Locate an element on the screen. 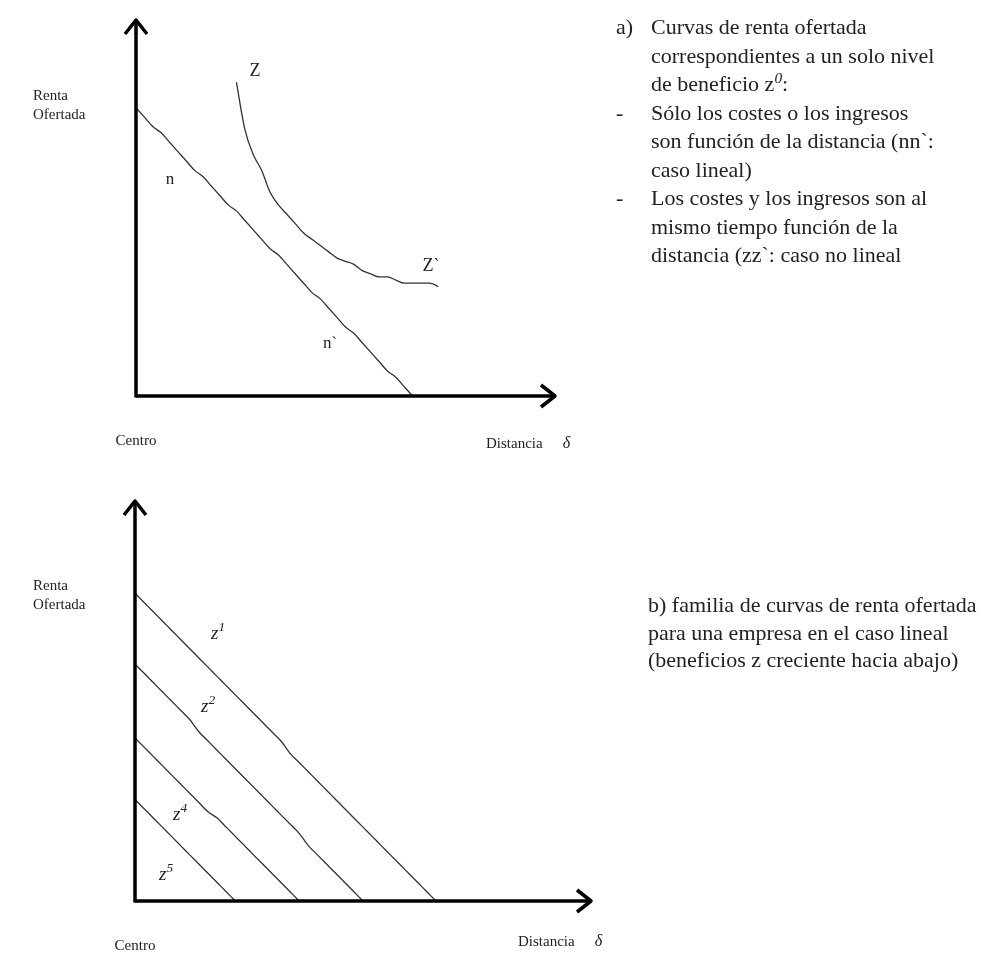 Image resolution: width=1008 pixels, height=955 pixels. text: Z is located at coordinates (255, 70).